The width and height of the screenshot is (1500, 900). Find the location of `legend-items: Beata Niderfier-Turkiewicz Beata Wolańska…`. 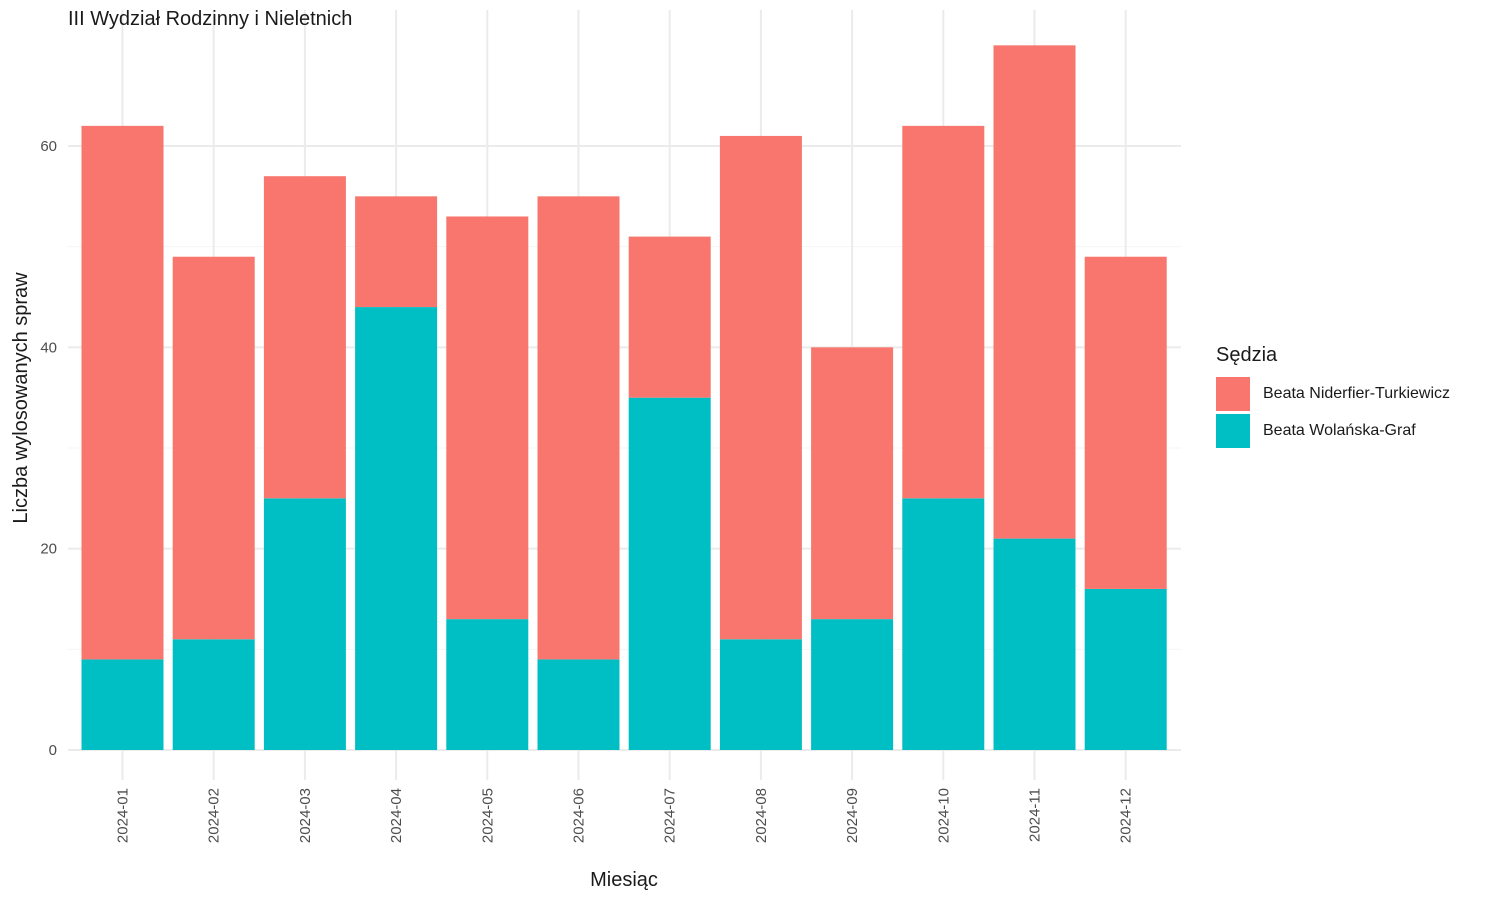

legend-items: Beata Niderfier-Turkiewicz Beata Wolańska… is located at coordinates (1333, 412).